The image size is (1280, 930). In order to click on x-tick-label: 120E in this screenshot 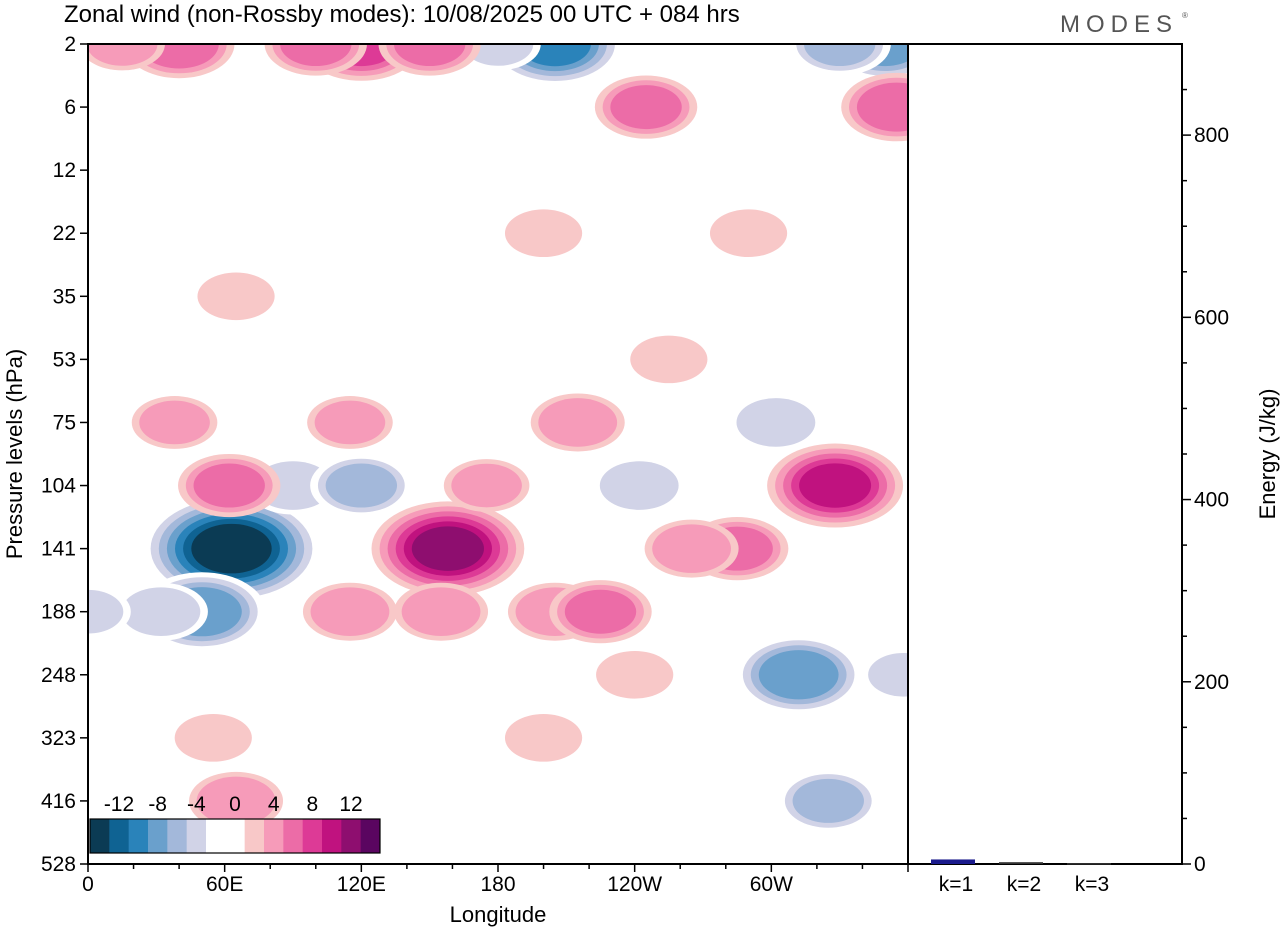, I will do `click(361, 884)`.